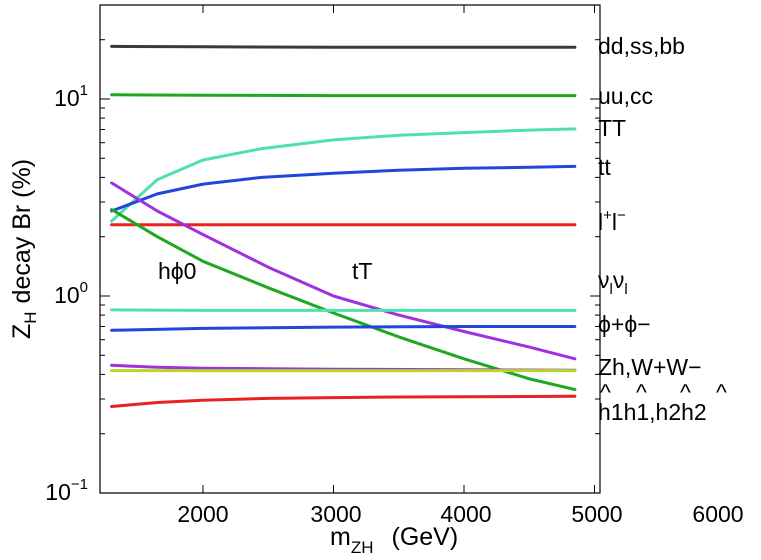 This screenshot has width=761, height=560. Describe the element at coordinates (717, 514) in the screenshot. I see `x-tick-label: 6000` at that location.